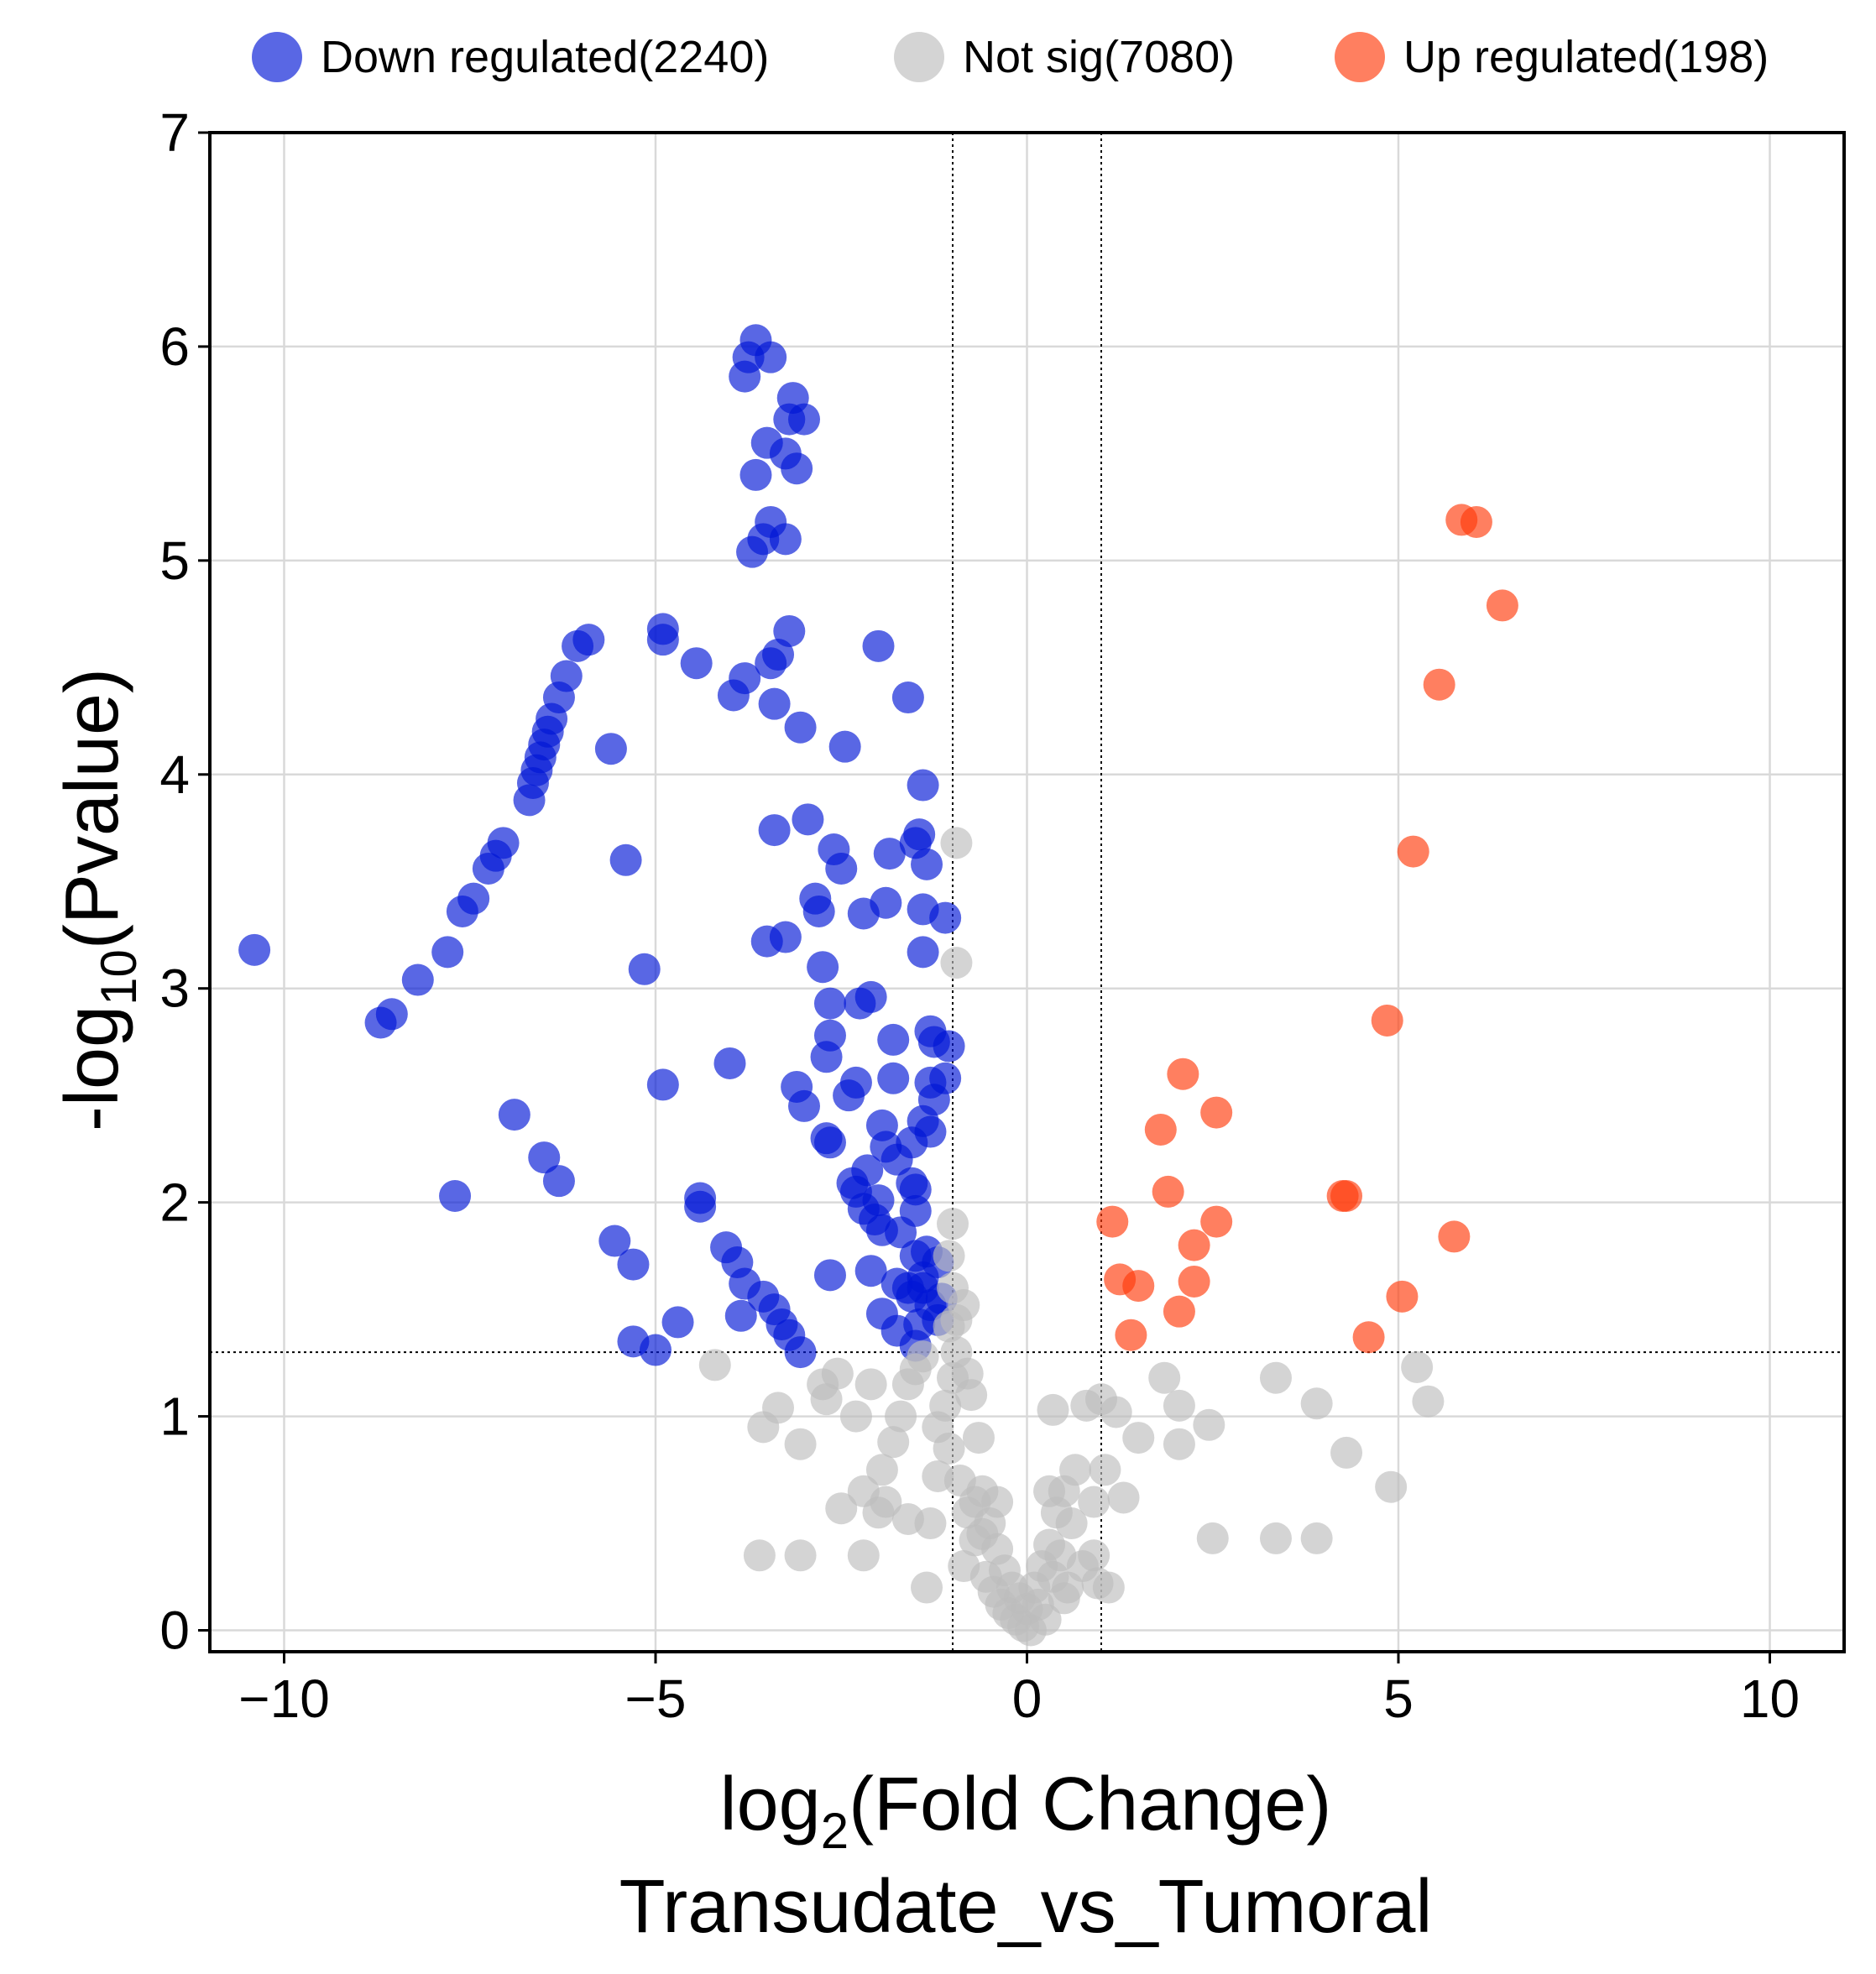 The height and width of the screenshot is (1974, 1876). I want to click on x-tick-label: 5, so click(1398, 1698).